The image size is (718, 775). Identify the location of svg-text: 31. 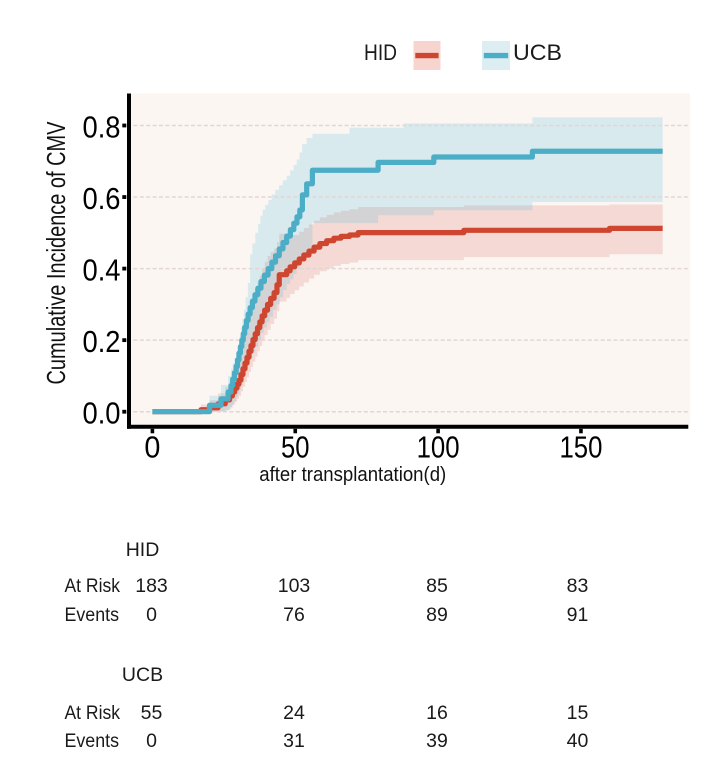
(294, 741).